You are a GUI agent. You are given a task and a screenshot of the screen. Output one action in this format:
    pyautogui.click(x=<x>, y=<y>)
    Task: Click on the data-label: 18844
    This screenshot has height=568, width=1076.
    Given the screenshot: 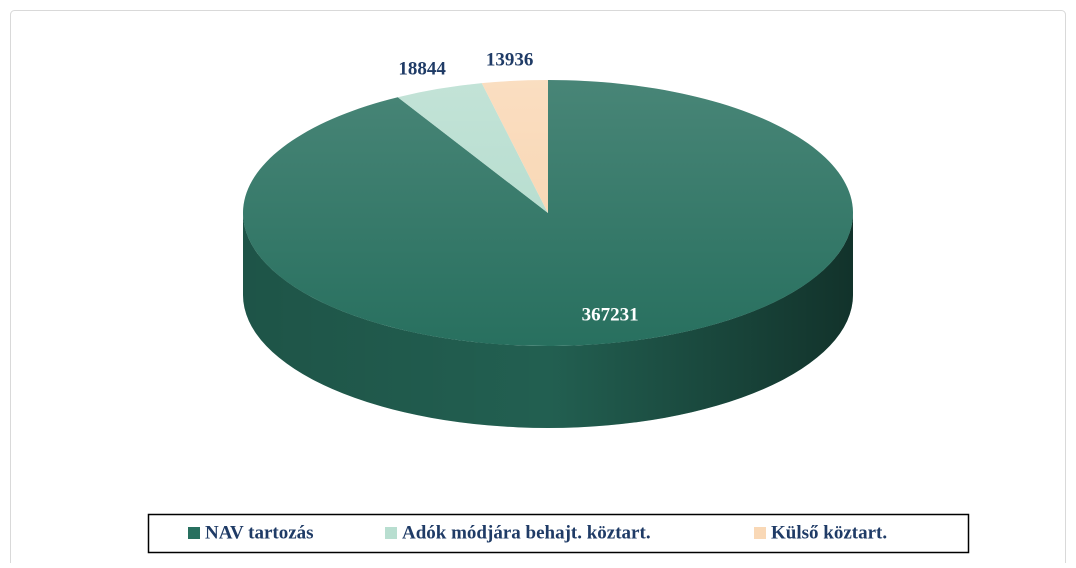 What is the action you would take?
    pyautogui.click(x=422, y=69)
    